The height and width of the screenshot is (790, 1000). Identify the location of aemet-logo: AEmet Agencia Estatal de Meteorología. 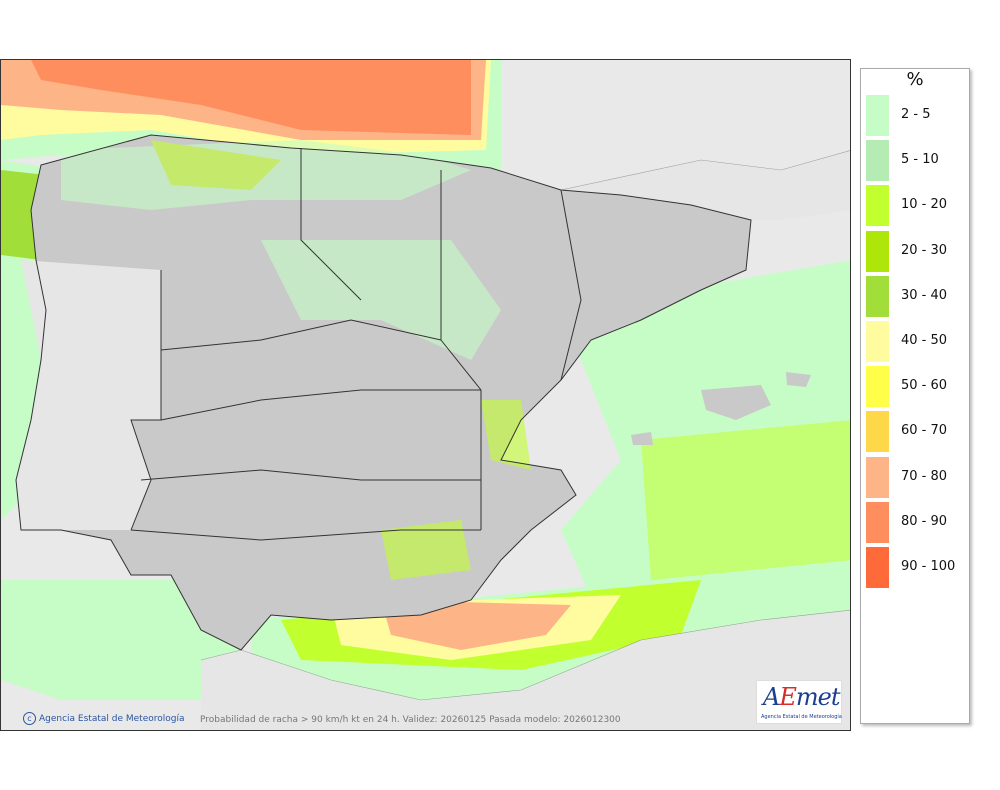
(799, 702).